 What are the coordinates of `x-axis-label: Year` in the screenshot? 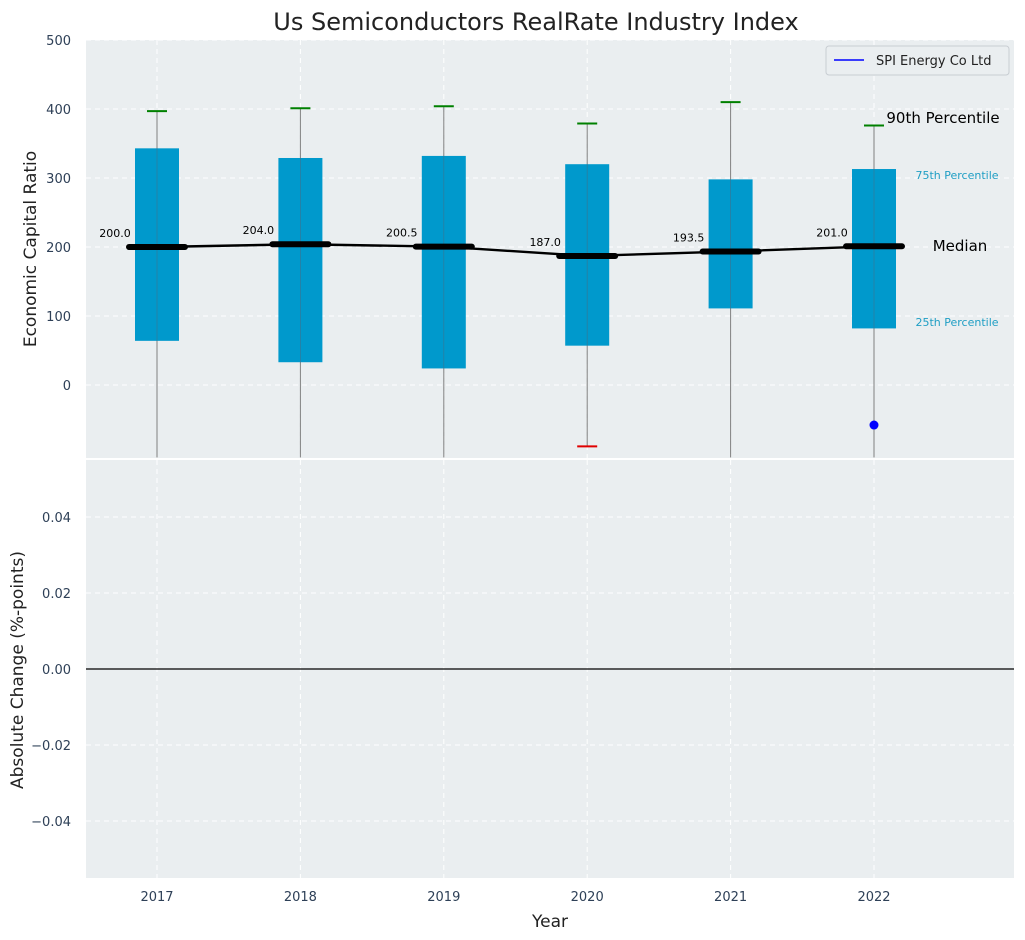 It's located at (549, 922).